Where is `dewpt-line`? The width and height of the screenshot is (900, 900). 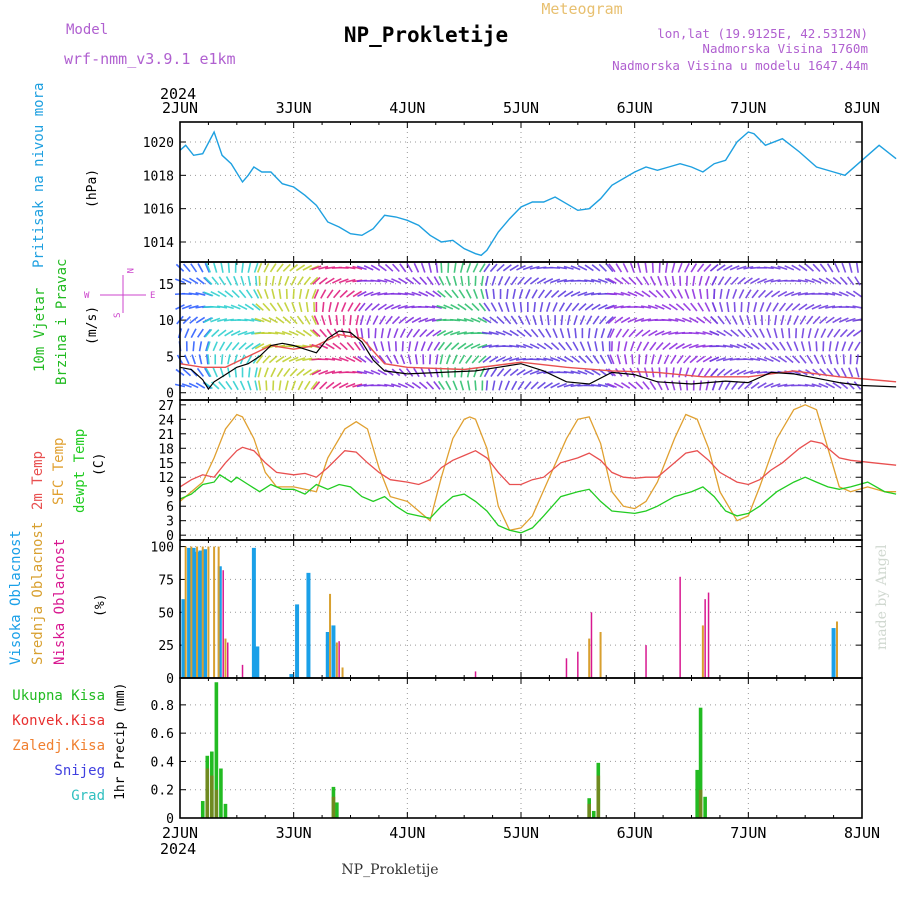
dewpt-line is located at coordinates (538, 503).